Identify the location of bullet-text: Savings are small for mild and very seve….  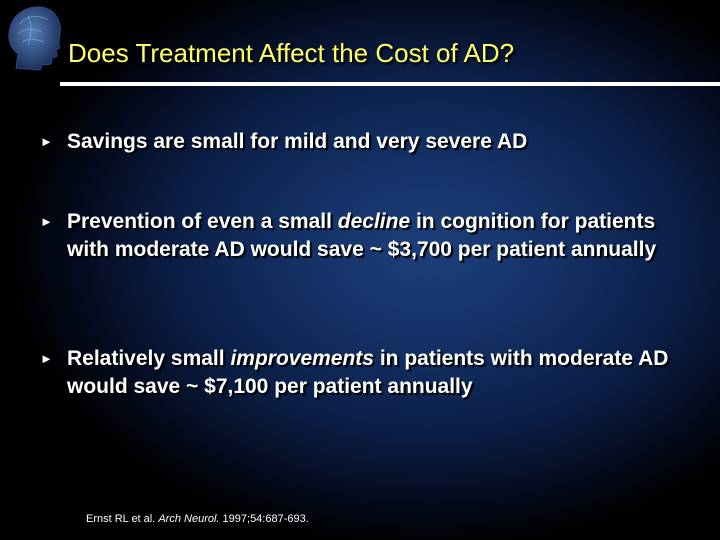
(297, 141).